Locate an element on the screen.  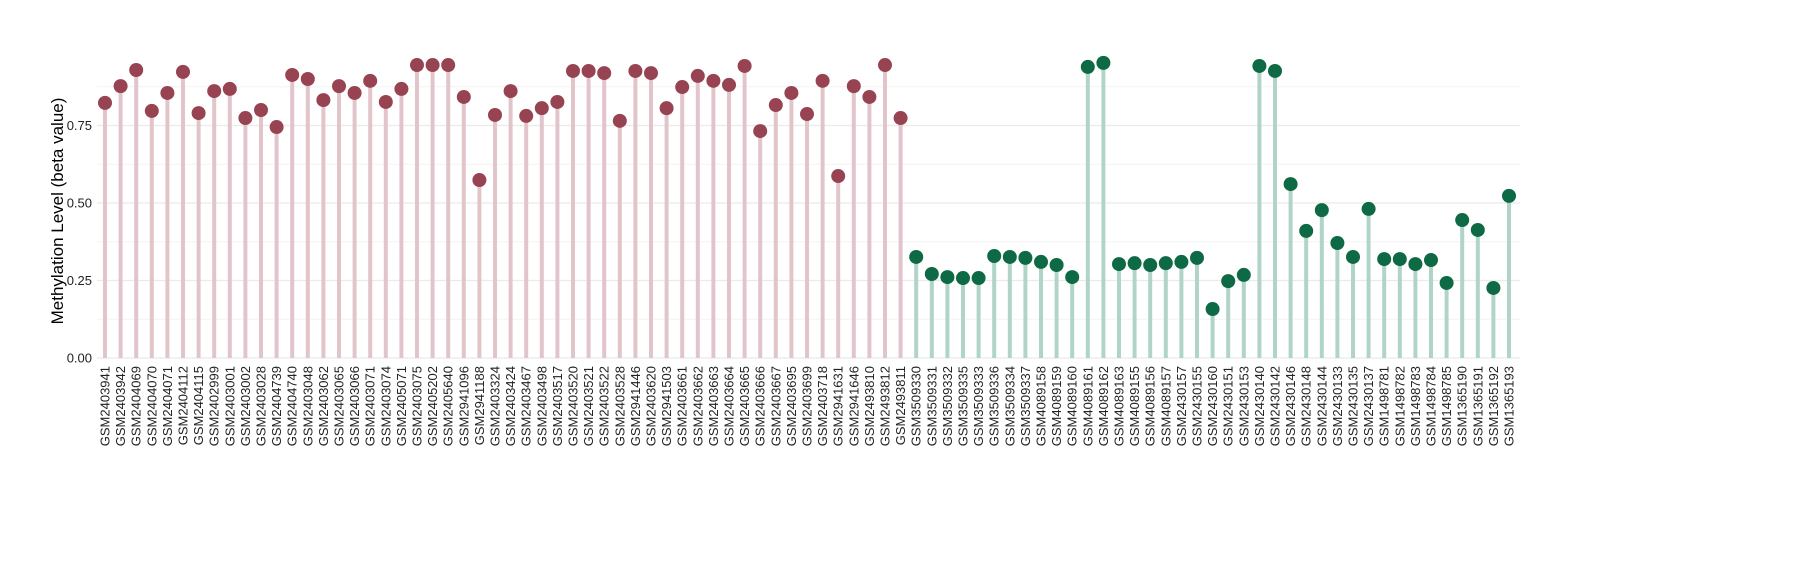
y-tick-label: 0.25 is located at coordinates (79, 280).